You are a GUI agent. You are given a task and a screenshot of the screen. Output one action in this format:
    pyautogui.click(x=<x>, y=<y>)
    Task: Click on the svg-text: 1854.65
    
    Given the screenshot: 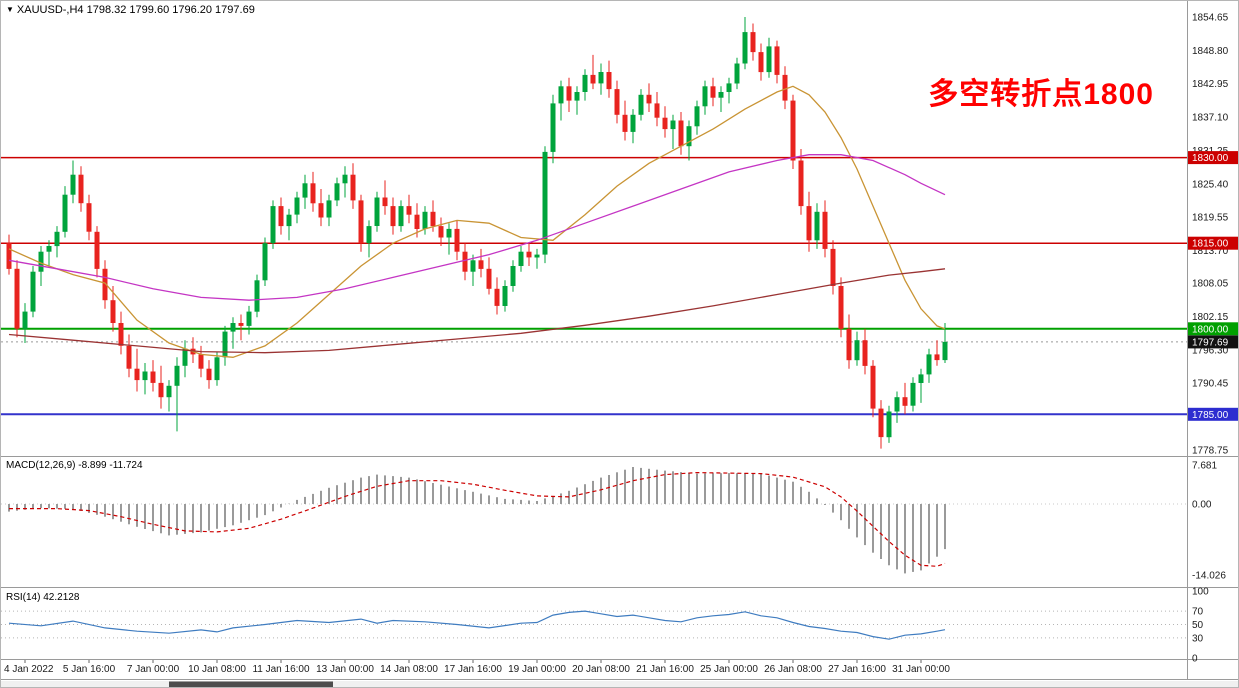 What is the action you would take?
    pyautogui.click(x=1210, y=18)
    